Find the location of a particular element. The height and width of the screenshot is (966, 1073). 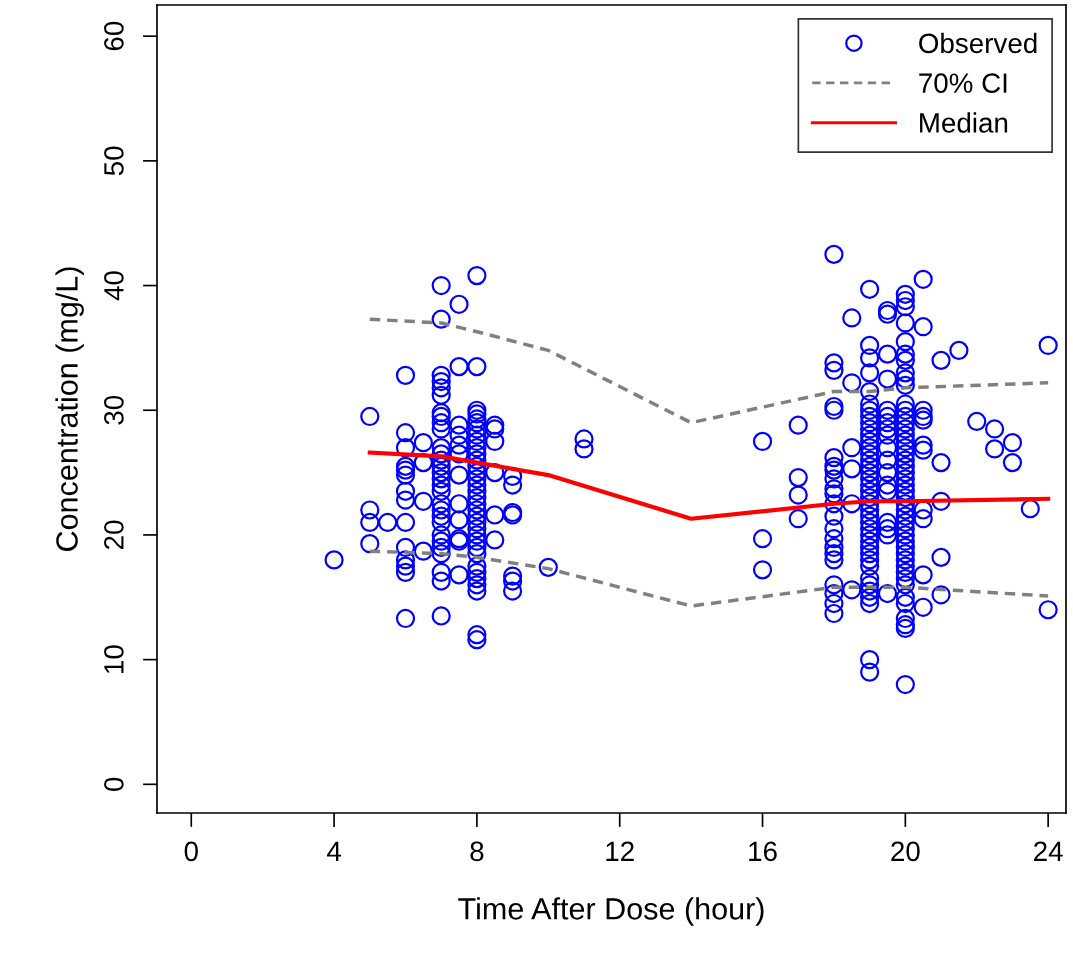

legend-label: Observed is located at coordinates (978, 43).